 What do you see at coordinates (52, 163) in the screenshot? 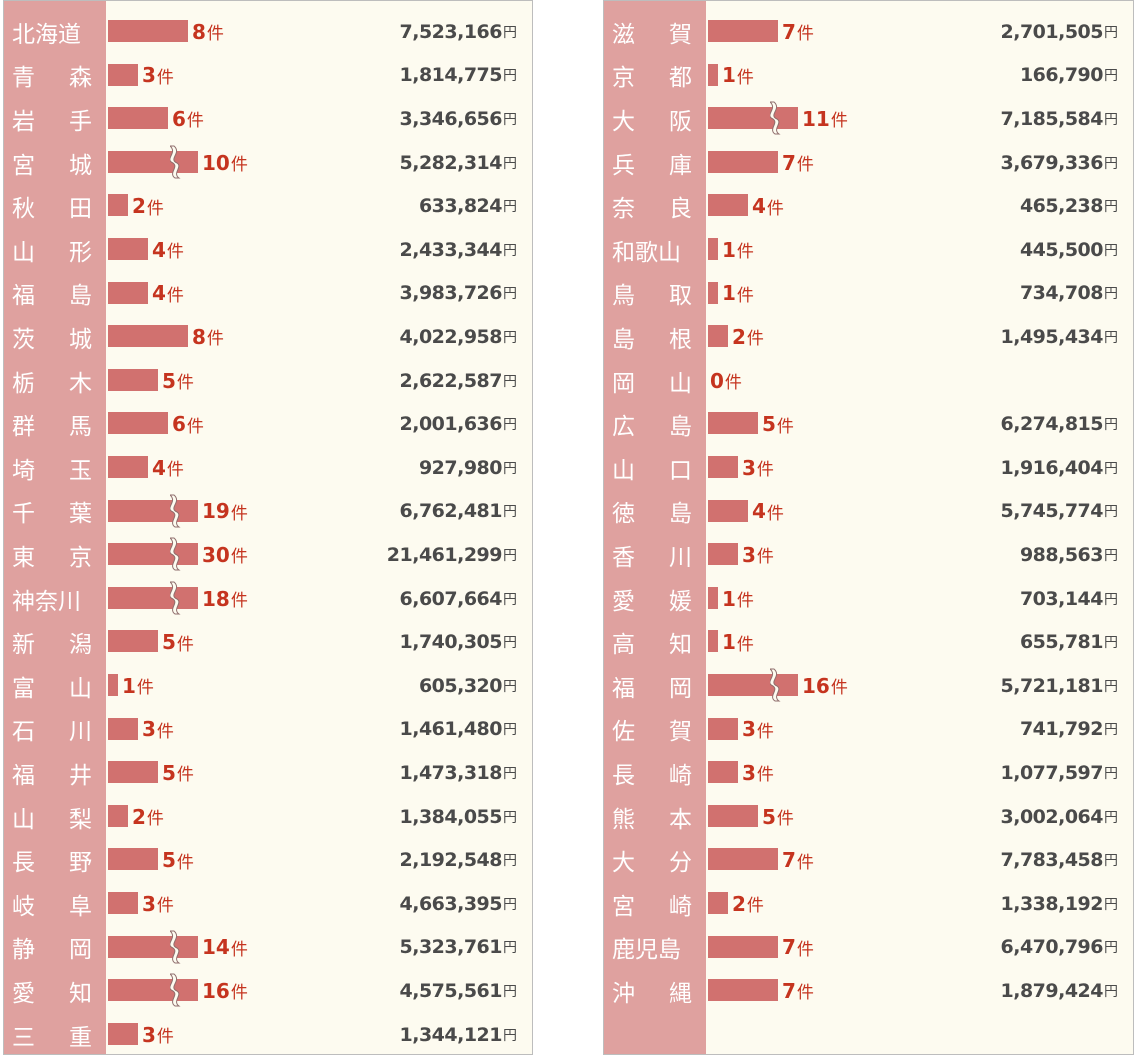
I see `prefecture-label: 宮城` at bounding box center [52, 163].